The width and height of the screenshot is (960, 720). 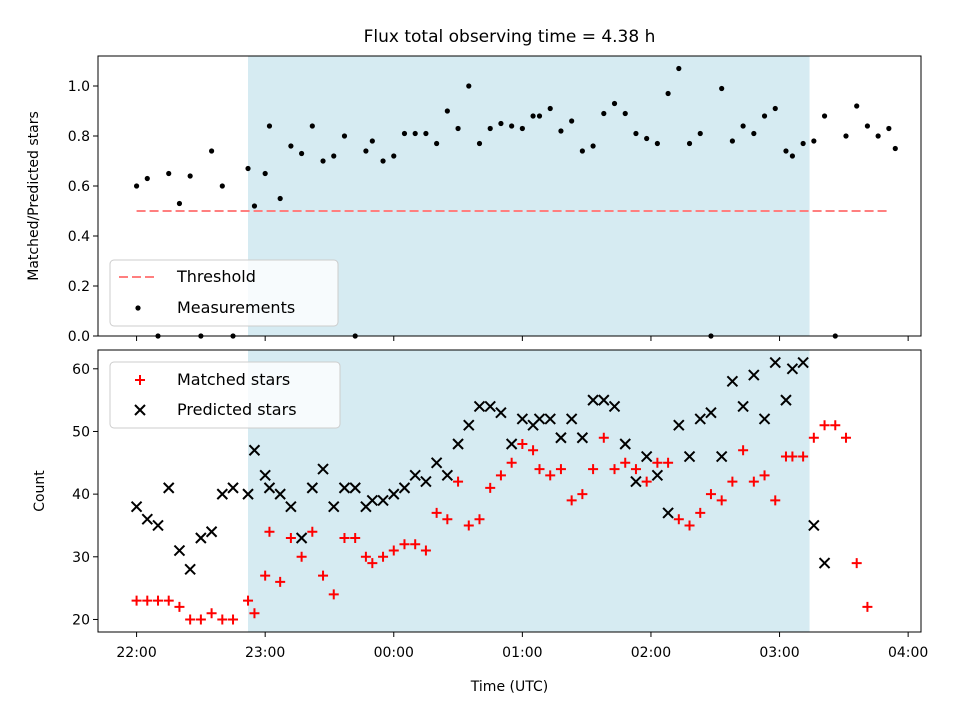 What do you see at coordinates (79, 287) in the screenshot?
I see `y-tick-label: 0.2` at bounding box center [79, 287].